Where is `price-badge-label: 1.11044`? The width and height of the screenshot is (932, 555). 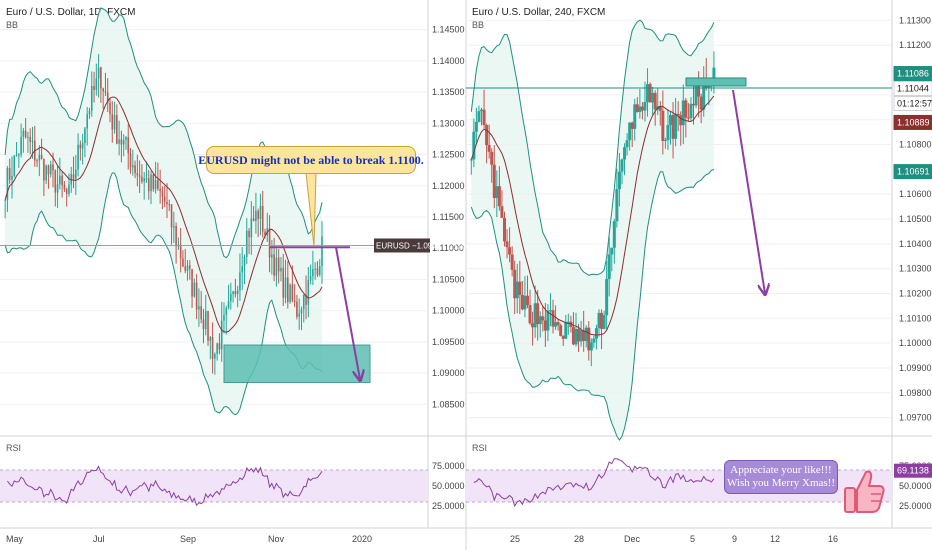
price-badge-label: 1.11044 is located at coordinates (913, 89).